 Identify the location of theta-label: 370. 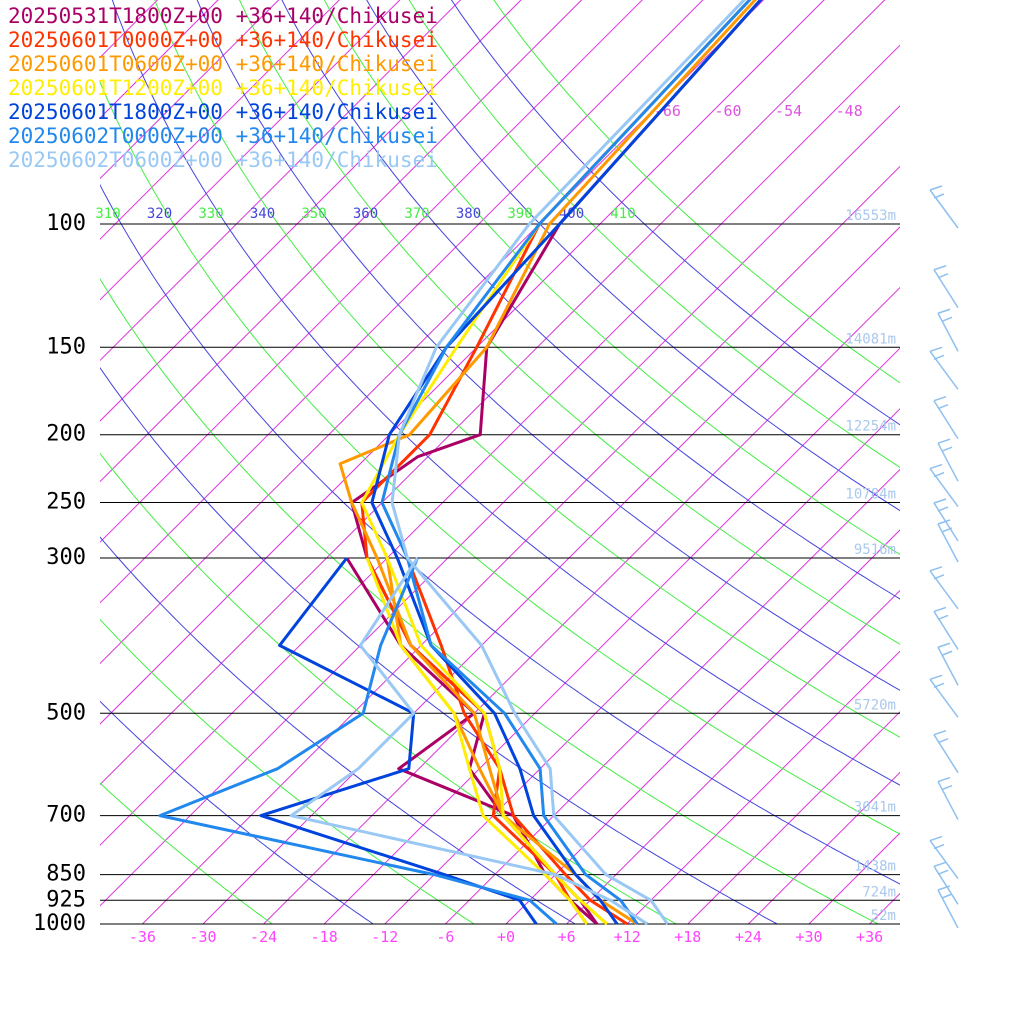
(416, 214).